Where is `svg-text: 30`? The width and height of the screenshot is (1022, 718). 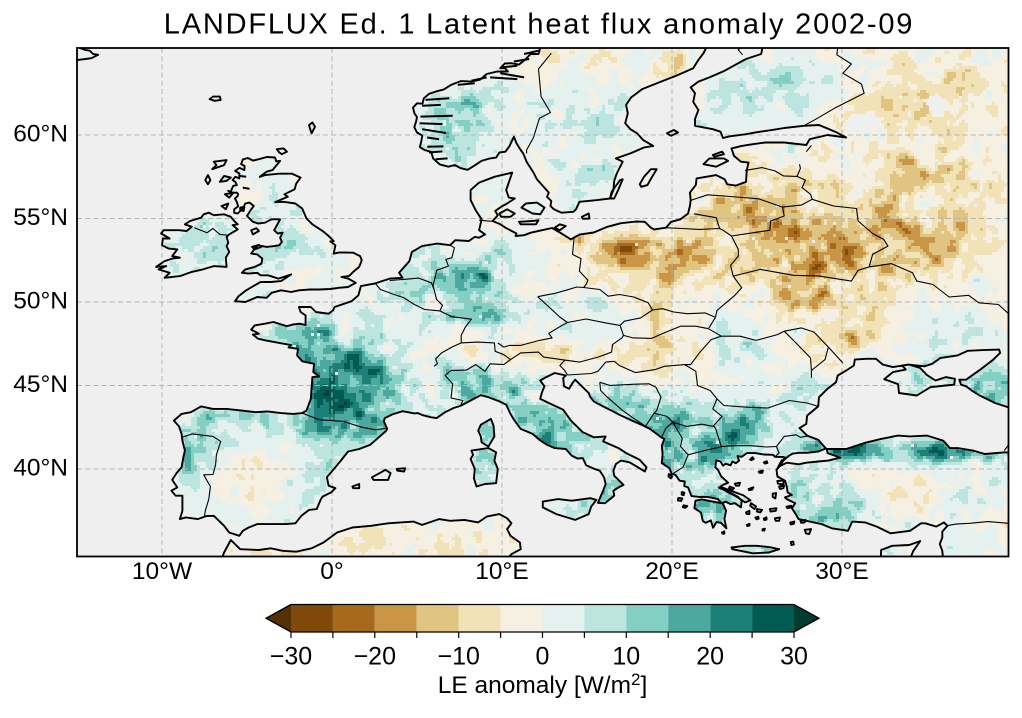 svg-text: 30 is located at coordinates (794, 657).